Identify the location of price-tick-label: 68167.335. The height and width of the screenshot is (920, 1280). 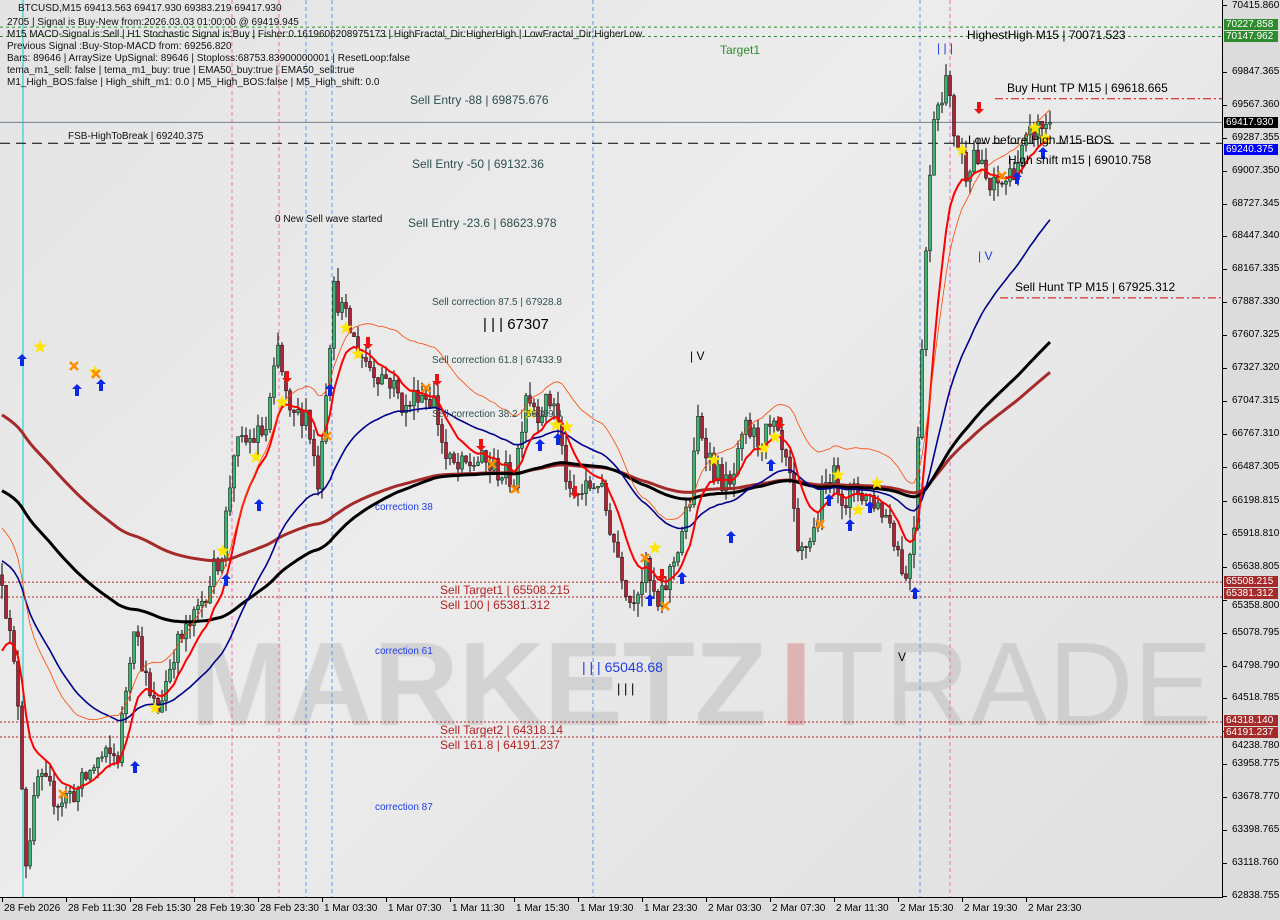
(1256, 269).